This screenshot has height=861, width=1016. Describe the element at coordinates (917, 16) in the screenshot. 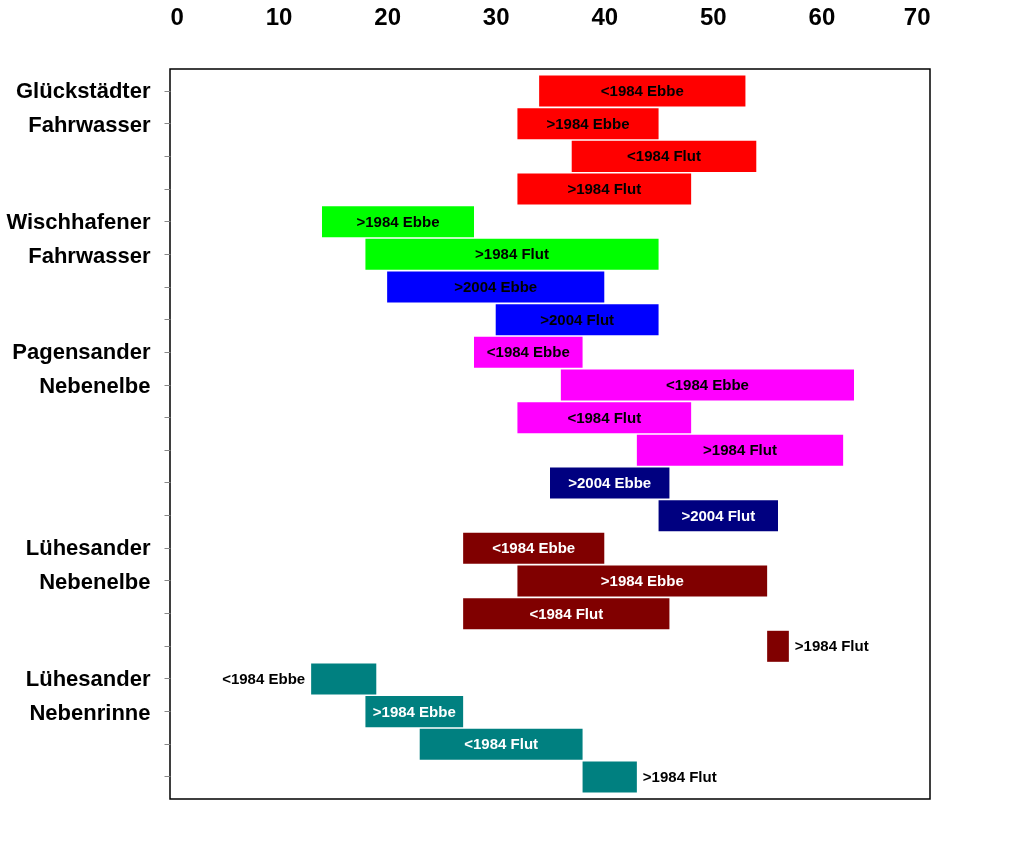

I see `x-tick-label: 70` at that location.